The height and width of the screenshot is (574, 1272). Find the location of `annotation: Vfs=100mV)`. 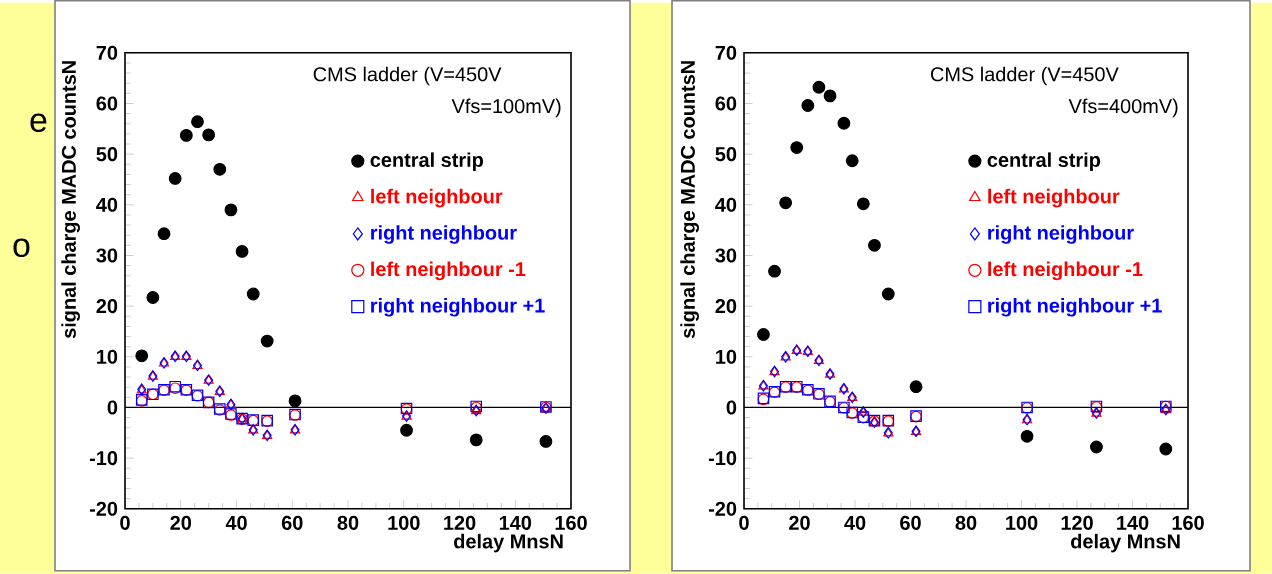

annotation: Vfs=100mV) is located at coordinates (506, 108).